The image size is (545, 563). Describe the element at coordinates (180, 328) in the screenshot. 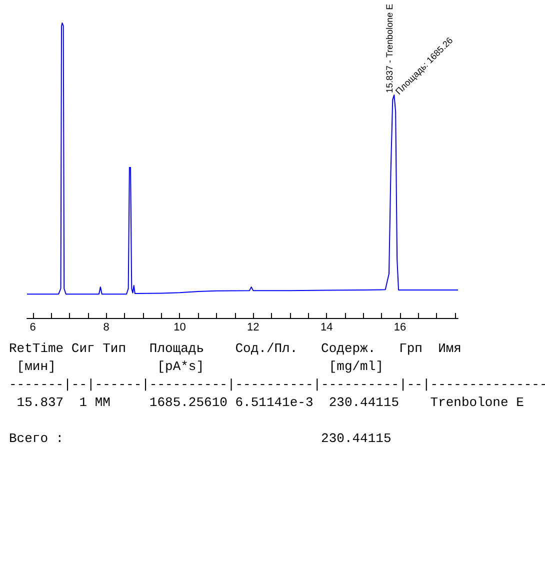

I see `x-tick-label: 10` at that location.